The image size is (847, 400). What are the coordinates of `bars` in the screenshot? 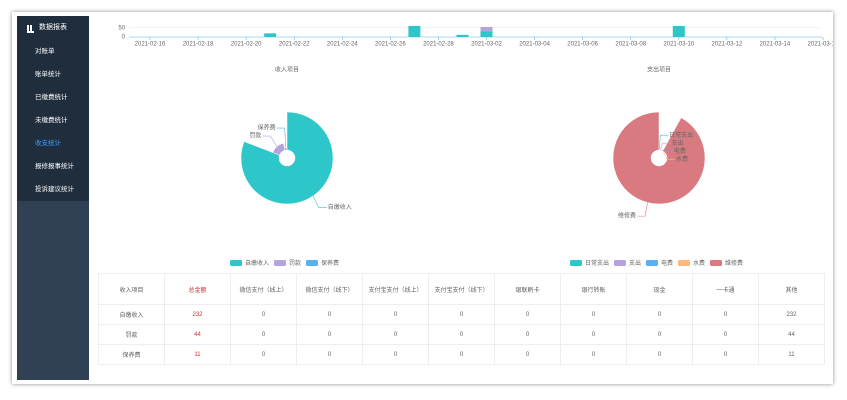 It's located at (474, 31).